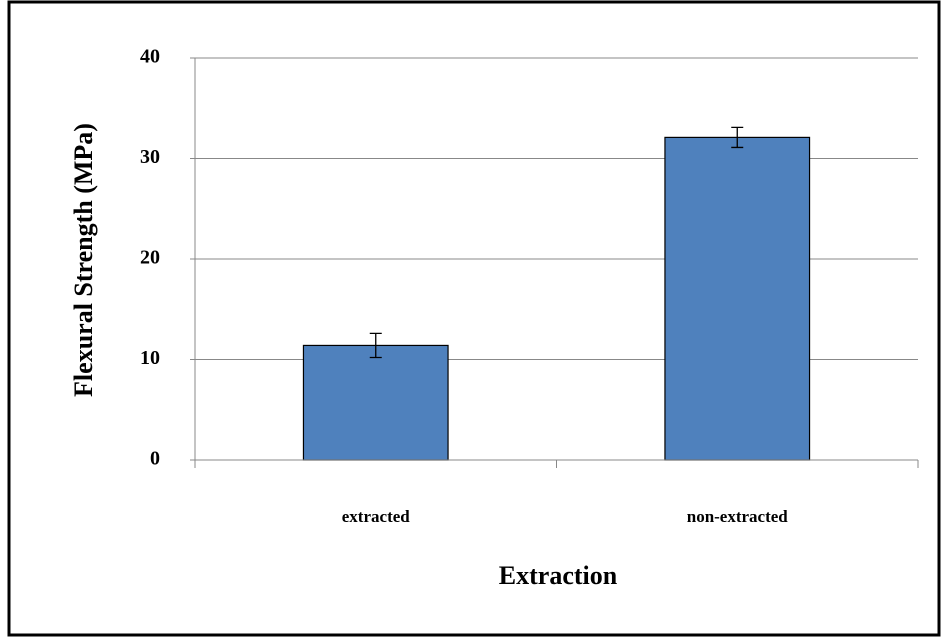 Image resolution: width=941 pixels, height=637 pixels. Describe the element at coordinates (150, 157) in the screenshot. I see `y-tick-label: 30` at that location.